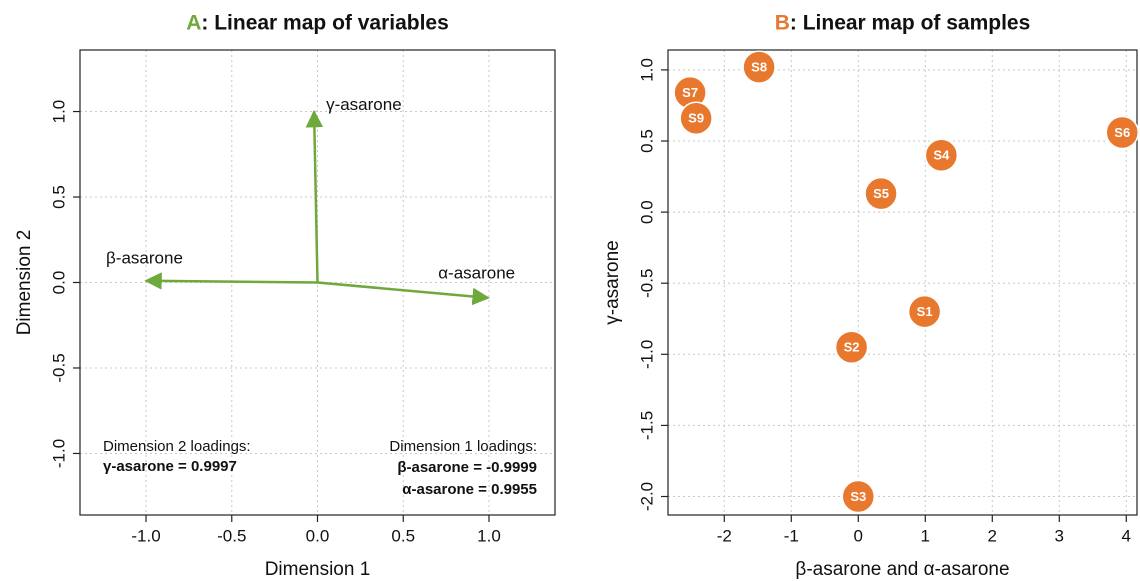 The height and width of the screenshot is (581, 1140). What do you see at coordinates (364, 104) in the screenshot?
I see `arrow-label: γ-asarone` at bounding box center [364, 104].